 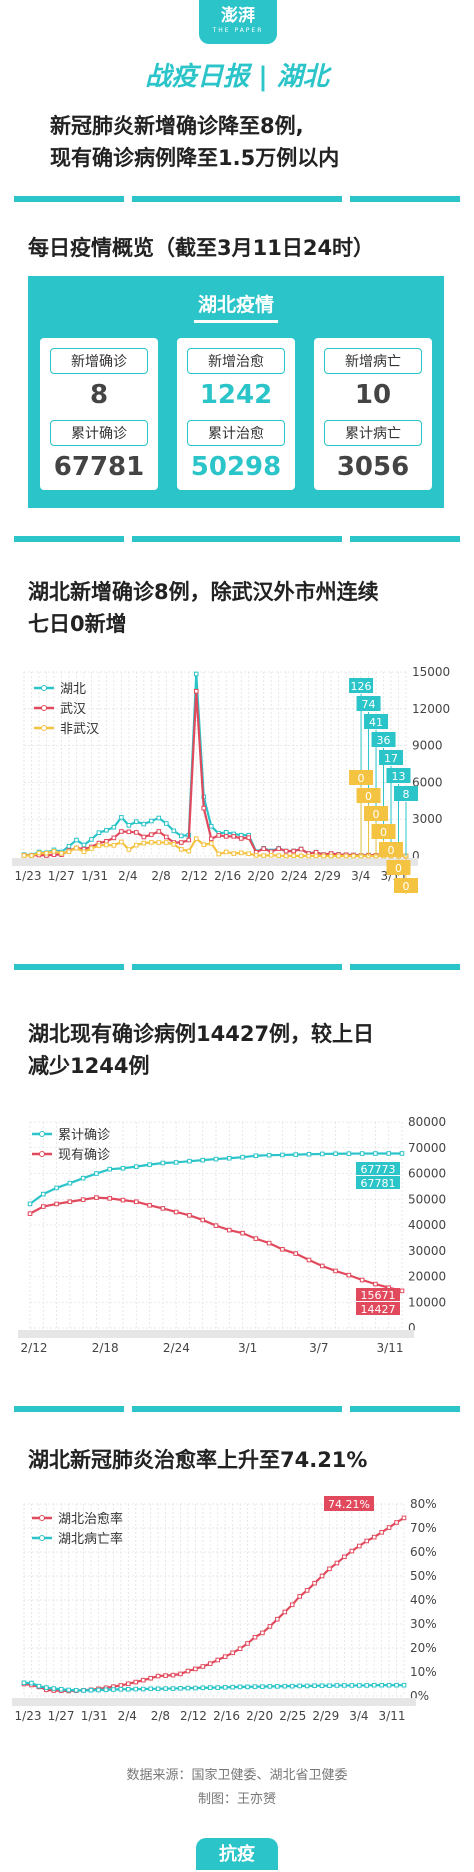 What do you see at coordinates (427, 1122) in the screenshot?
I see `y-tick-label: 80000` at bounding box center [427, 1122].